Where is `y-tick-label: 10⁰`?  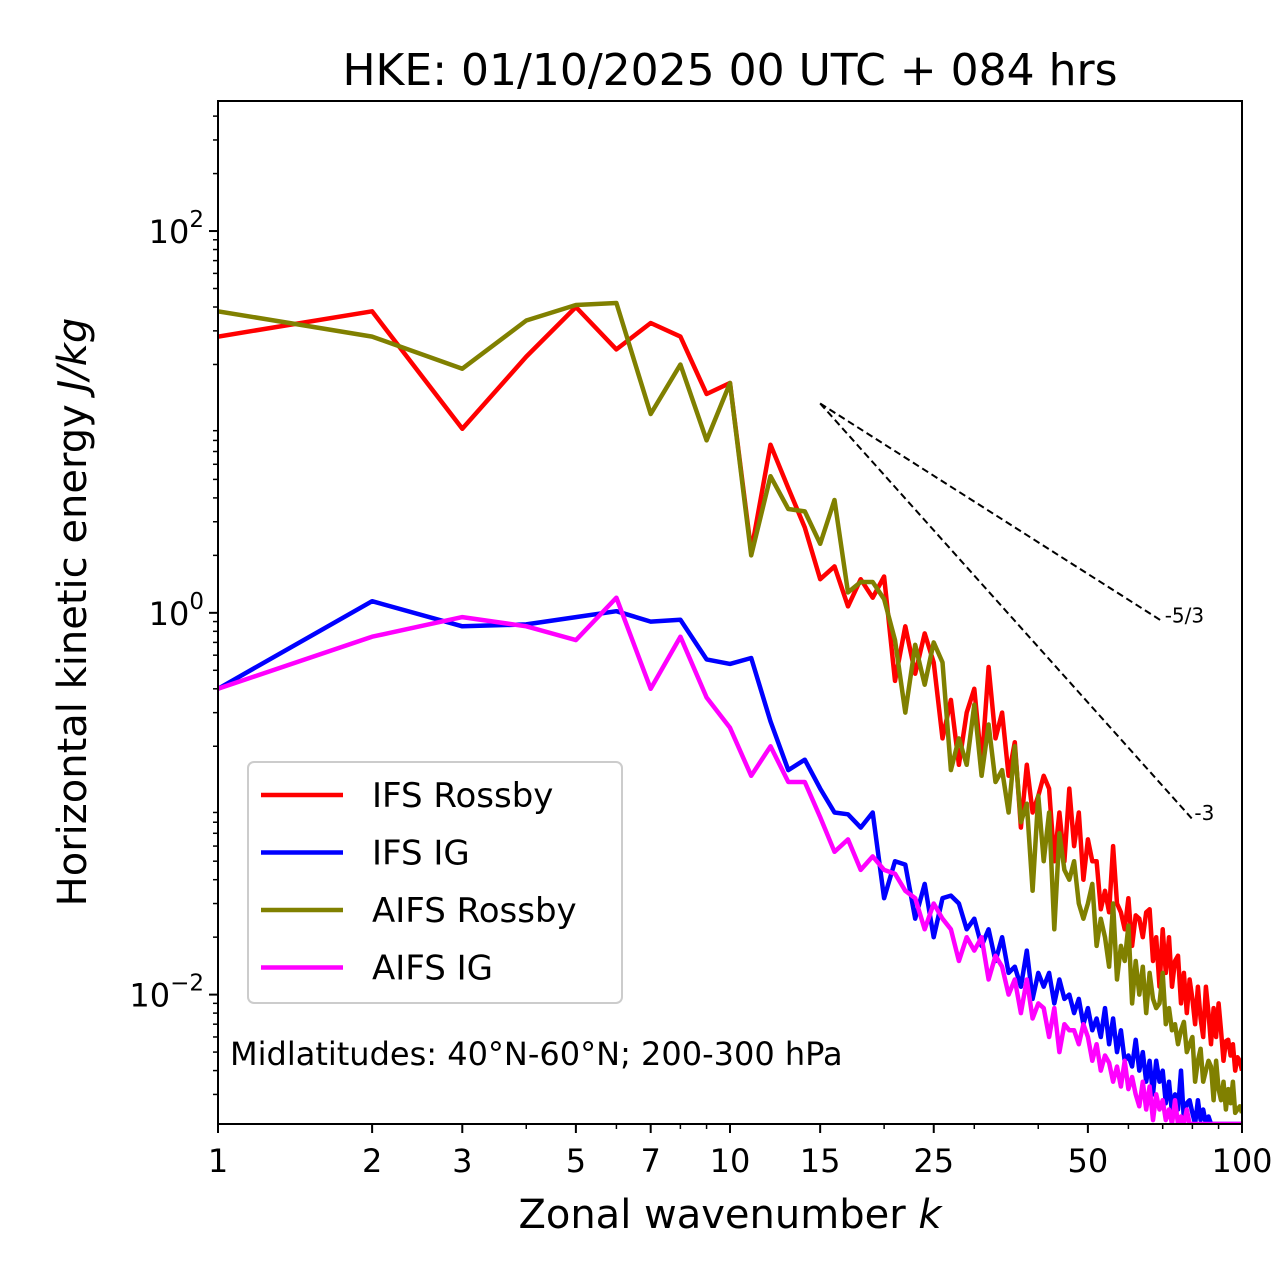 y-tick-label: 10⁰ is located at coordinates (176, 611).